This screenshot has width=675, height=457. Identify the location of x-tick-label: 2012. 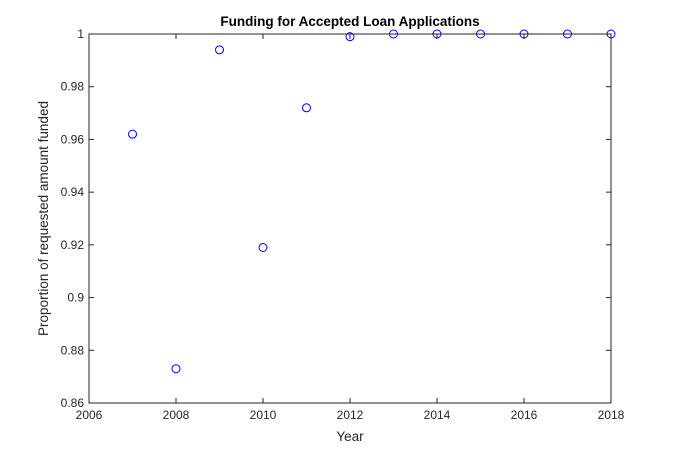
(350, 415).